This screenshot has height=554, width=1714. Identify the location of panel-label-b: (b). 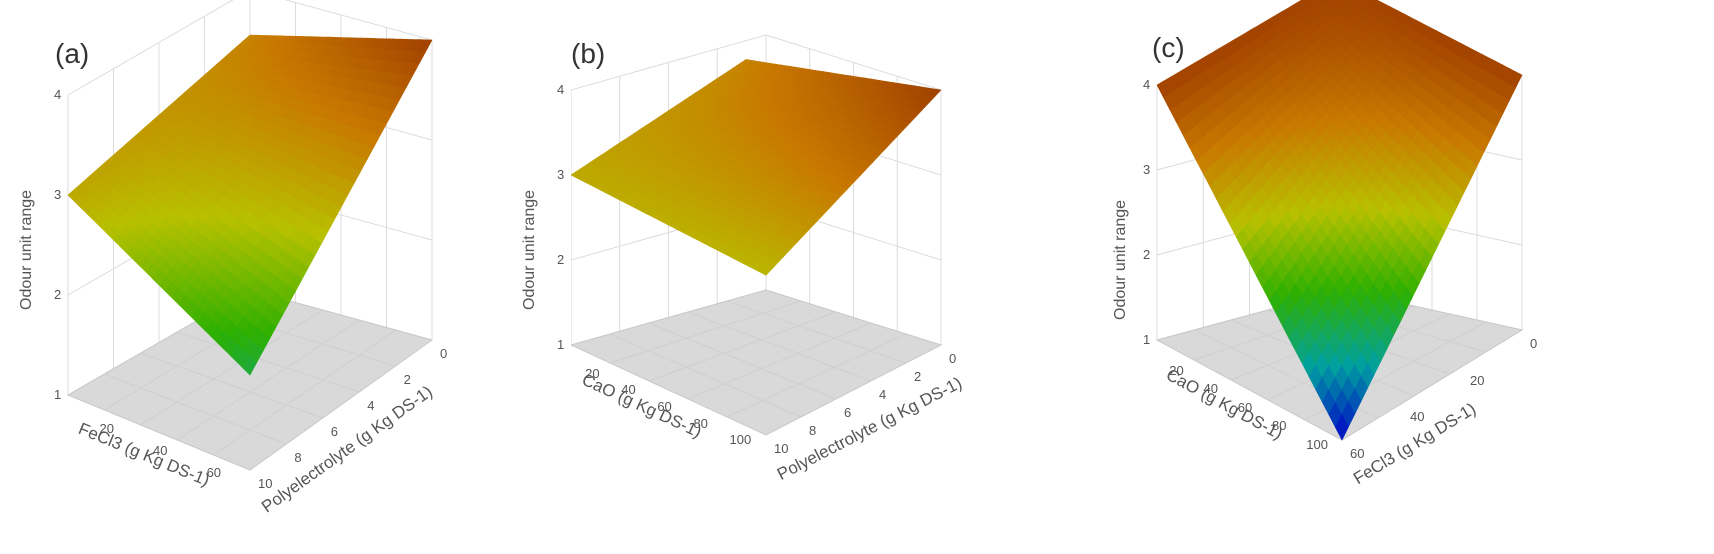
(588, 53).